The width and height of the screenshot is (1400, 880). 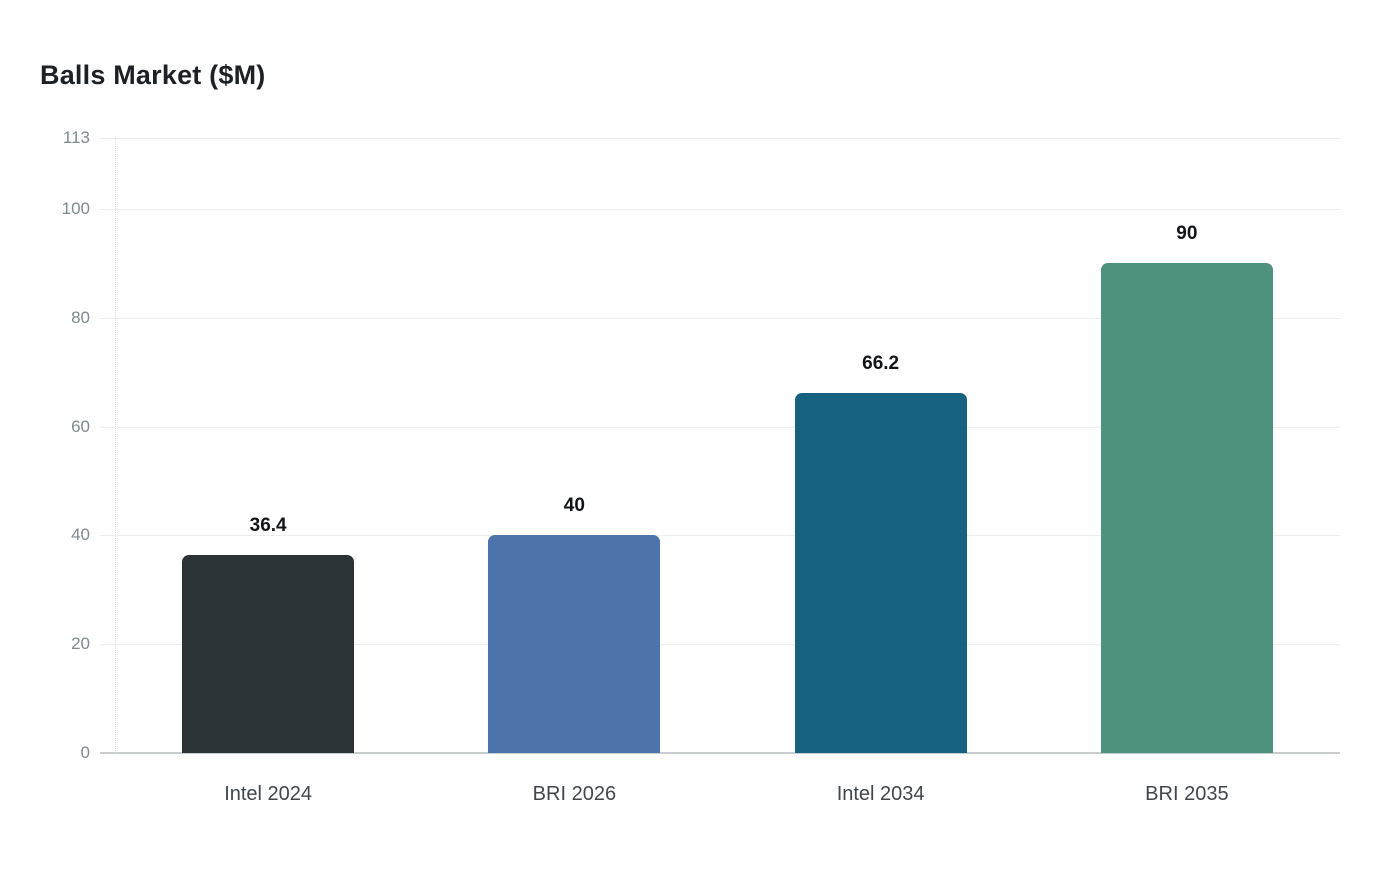 I want to click on bar-bri-2026, so click(x=574, y=644).